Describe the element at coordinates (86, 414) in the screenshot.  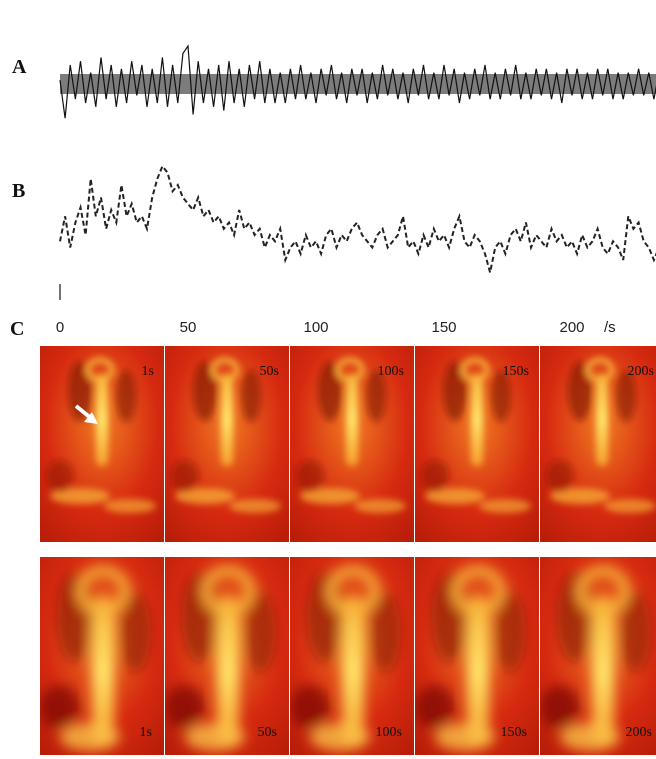
I see `arrow-icon` at that location.